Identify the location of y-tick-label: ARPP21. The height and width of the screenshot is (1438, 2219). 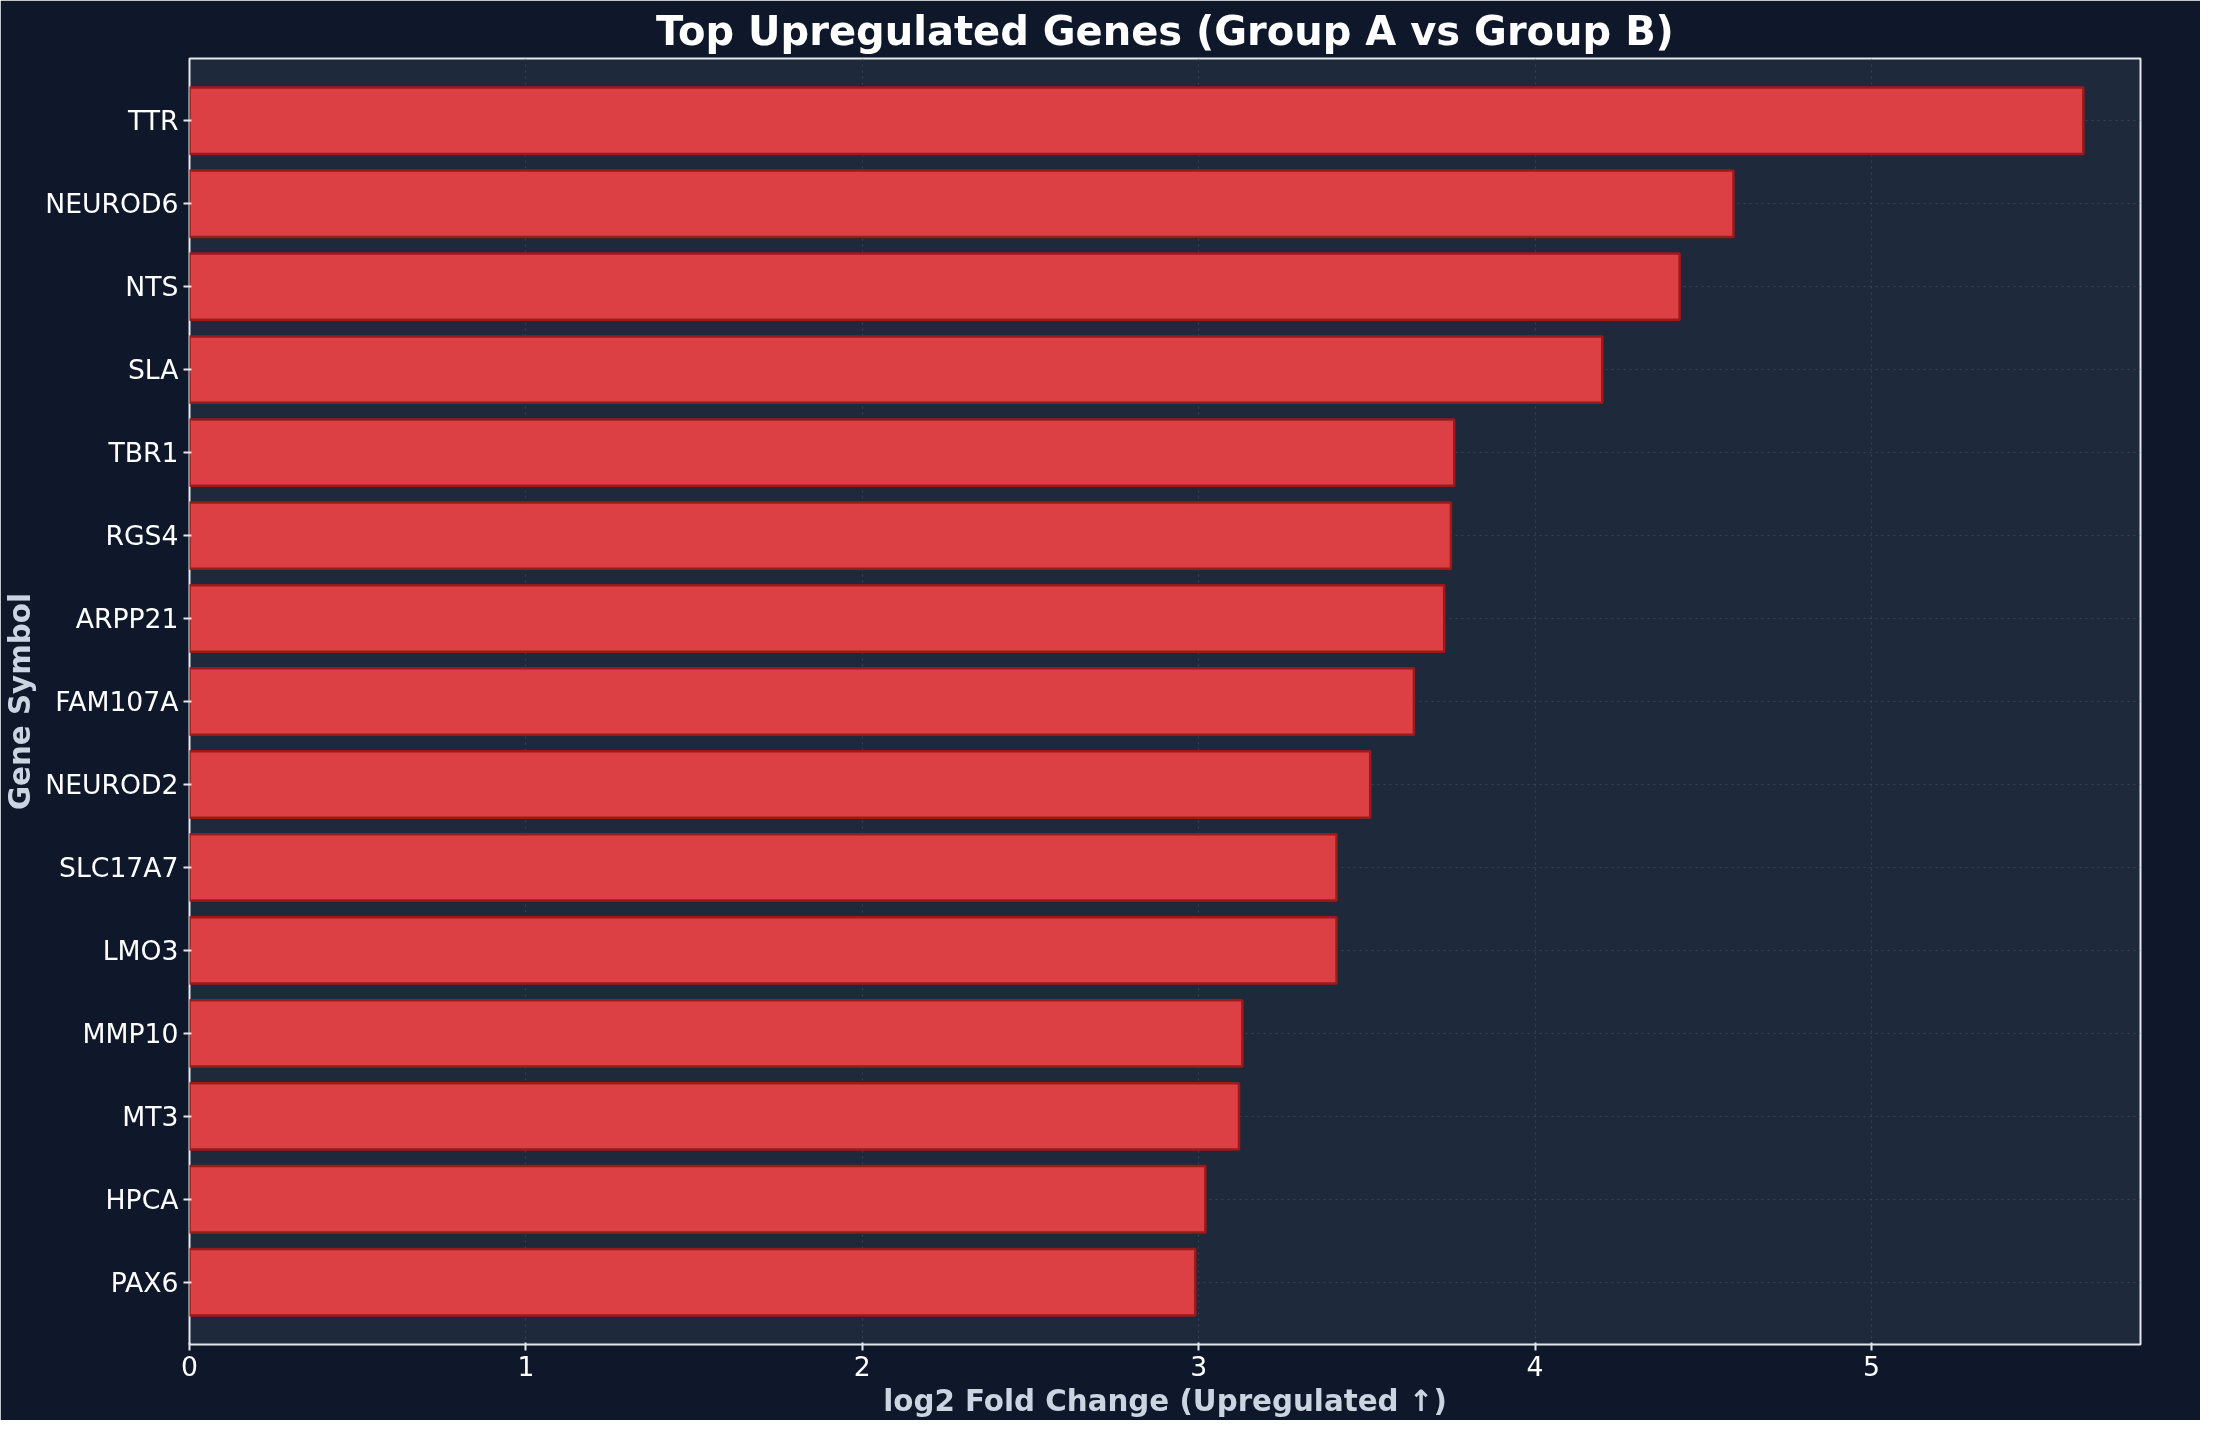
(127, 619).